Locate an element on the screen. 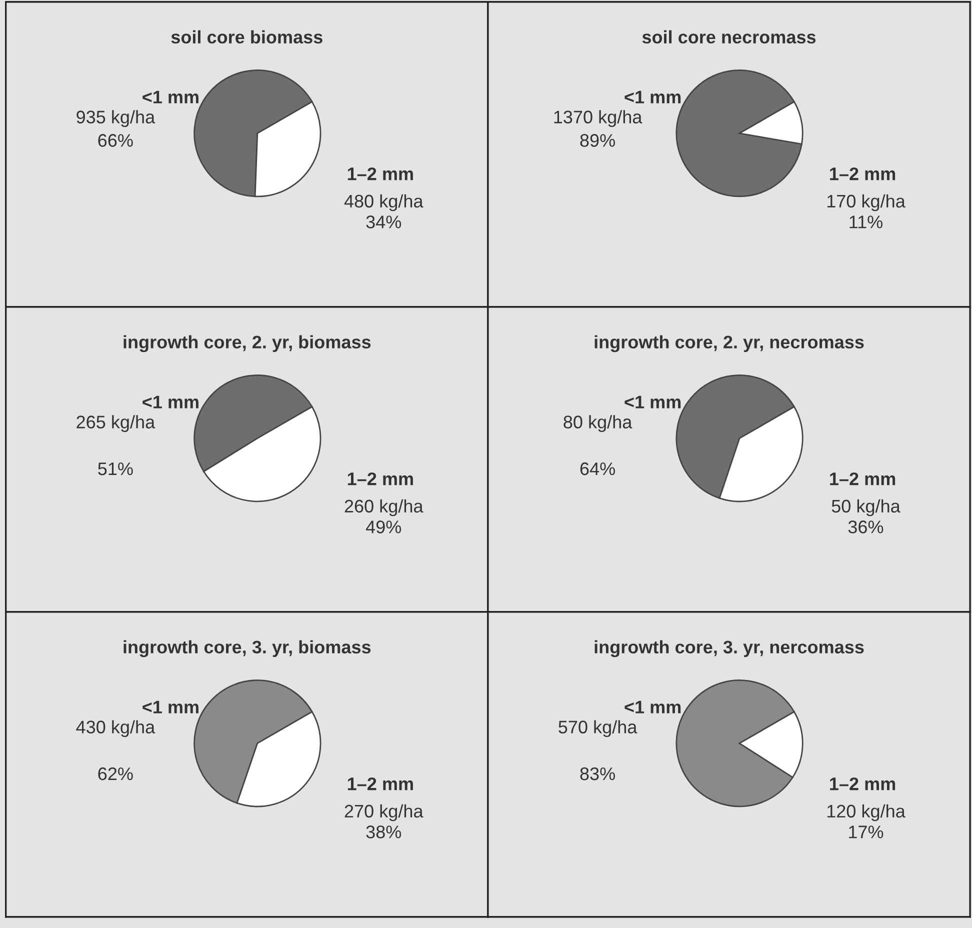 The height and width of the screenshot is (928, 972). data-label: 1370 kg/ha 89% is located at coordinates (598, 128).